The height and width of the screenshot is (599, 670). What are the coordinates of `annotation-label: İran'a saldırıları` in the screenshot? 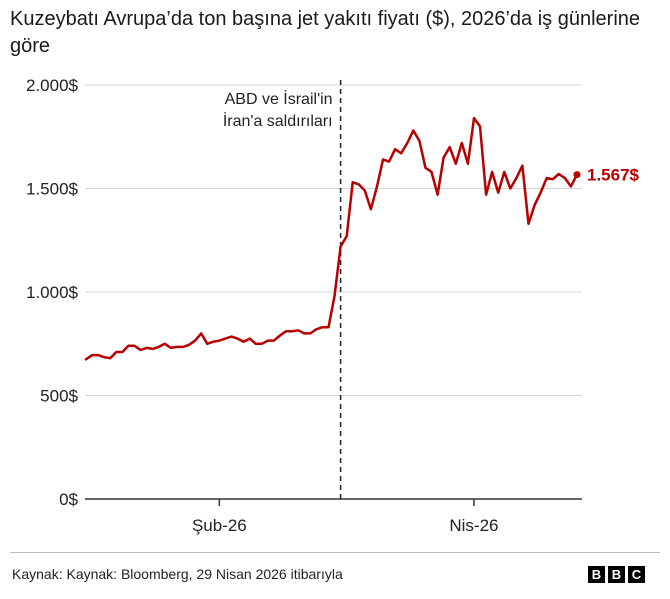 It's located at (278, 120).